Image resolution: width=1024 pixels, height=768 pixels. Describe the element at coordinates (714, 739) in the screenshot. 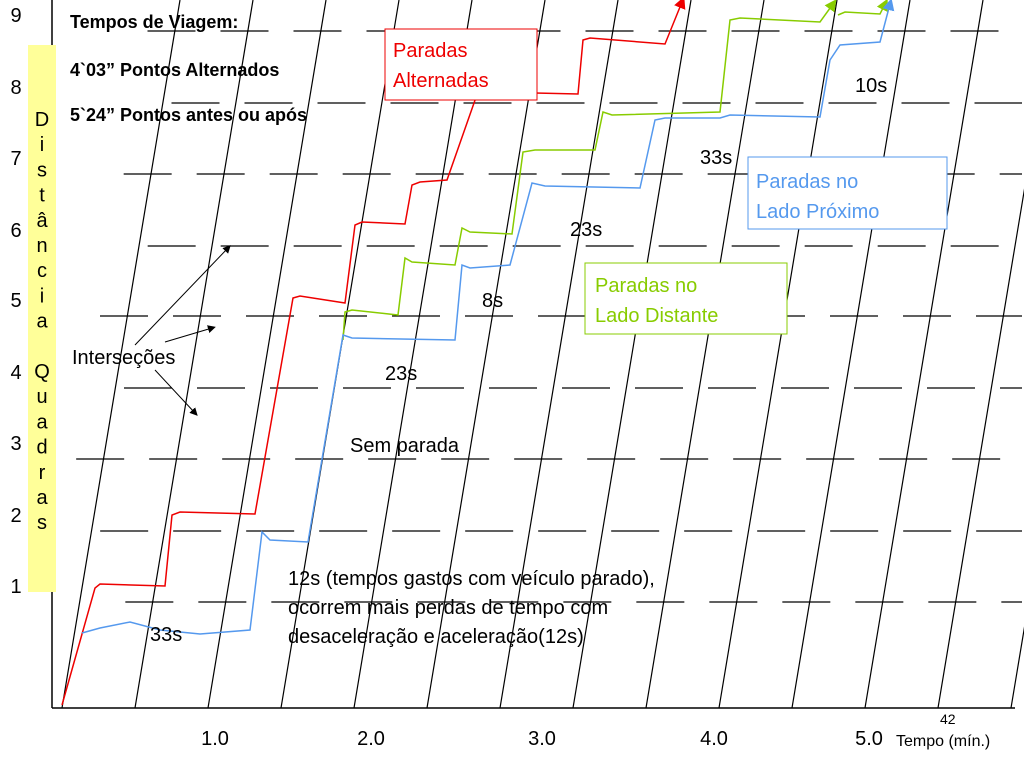

I see `x-tick-label: 4.0` at that location.